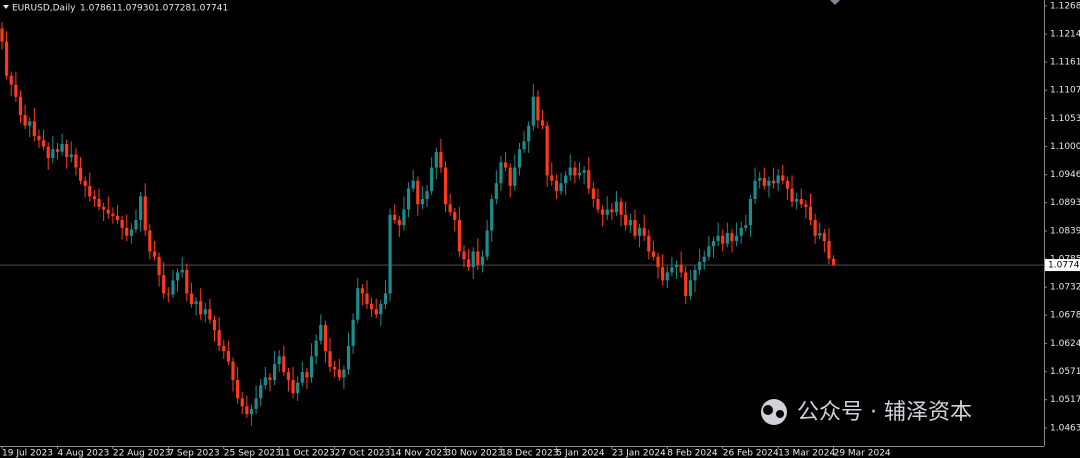  Describe the element at coordinates (806, 453) in the screenshot. I see `x-tick-label: 13 Mar 2024` at that location.